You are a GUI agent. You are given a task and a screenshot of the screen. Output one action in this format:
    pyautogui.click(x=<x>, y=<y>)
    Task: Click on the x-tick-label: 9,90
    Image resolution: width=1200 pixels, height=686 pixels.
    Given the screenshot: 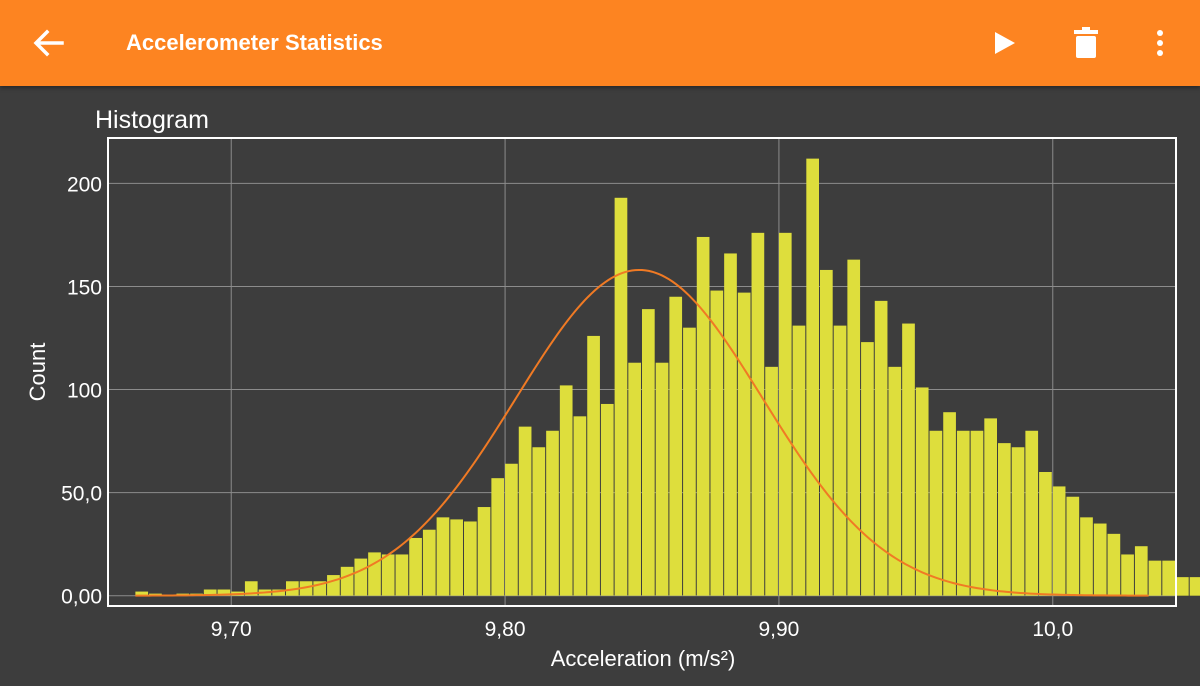 What is the action you would take?
    pyautogui.click(x=778, y=629)
    